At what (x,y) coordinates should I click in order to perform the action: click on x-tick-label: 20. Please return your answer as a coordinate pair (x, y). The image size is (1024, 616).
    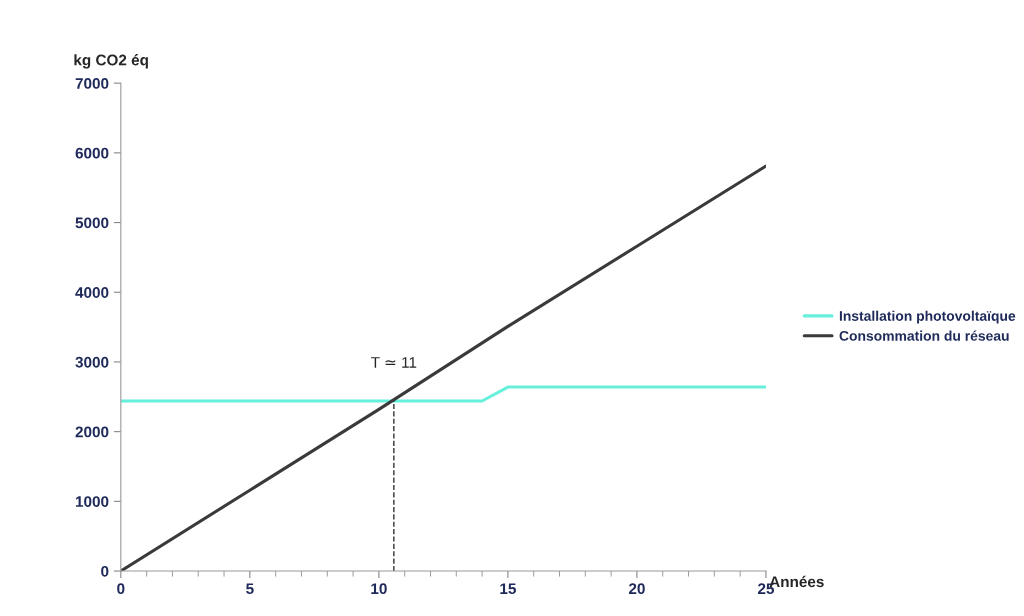
    Looking at the image, I should click on (636, 589).